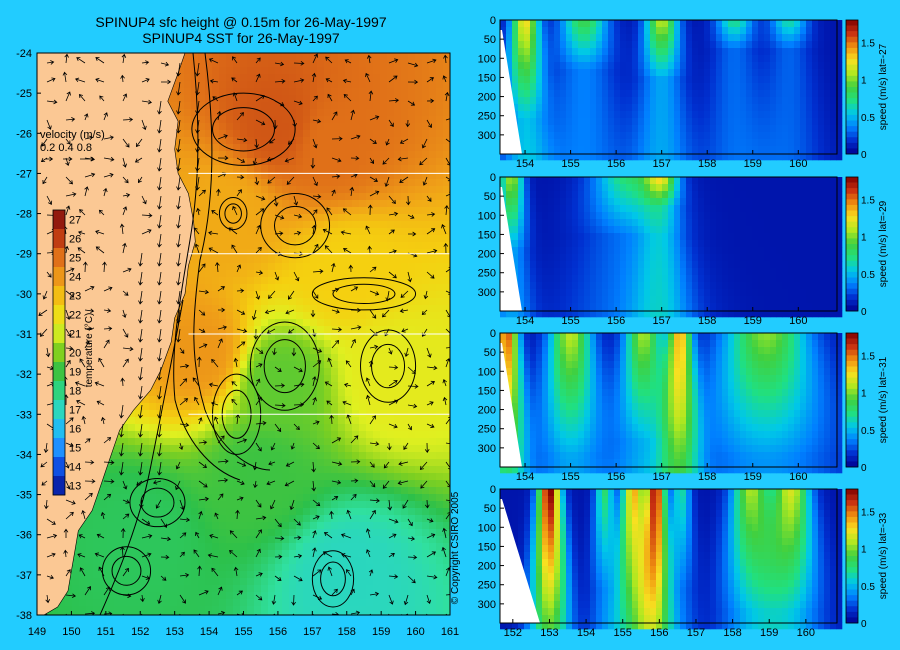 The image size is (900, 650). What do you see at coordinates (24, 496) in the screenshot?
I see `map-y-tick-label: -35` at bounding box center [24, 496].